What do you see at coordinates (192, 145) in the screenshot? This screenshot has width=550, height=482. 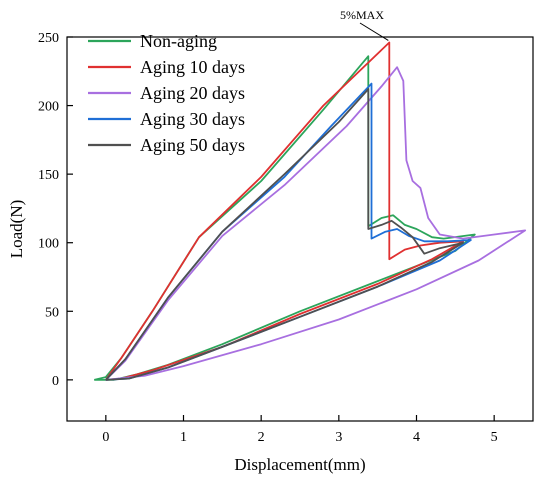 I see `legend-label: Aging 50 days` at bounding box center [192, 145].